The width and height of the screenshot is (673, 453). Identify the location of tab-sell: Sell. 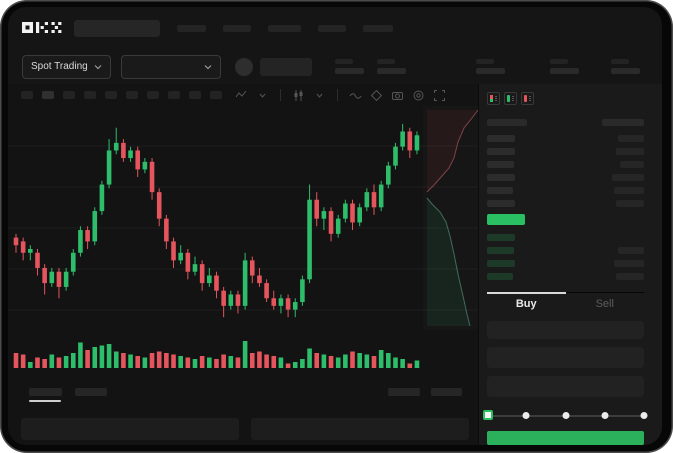
(604, 303).